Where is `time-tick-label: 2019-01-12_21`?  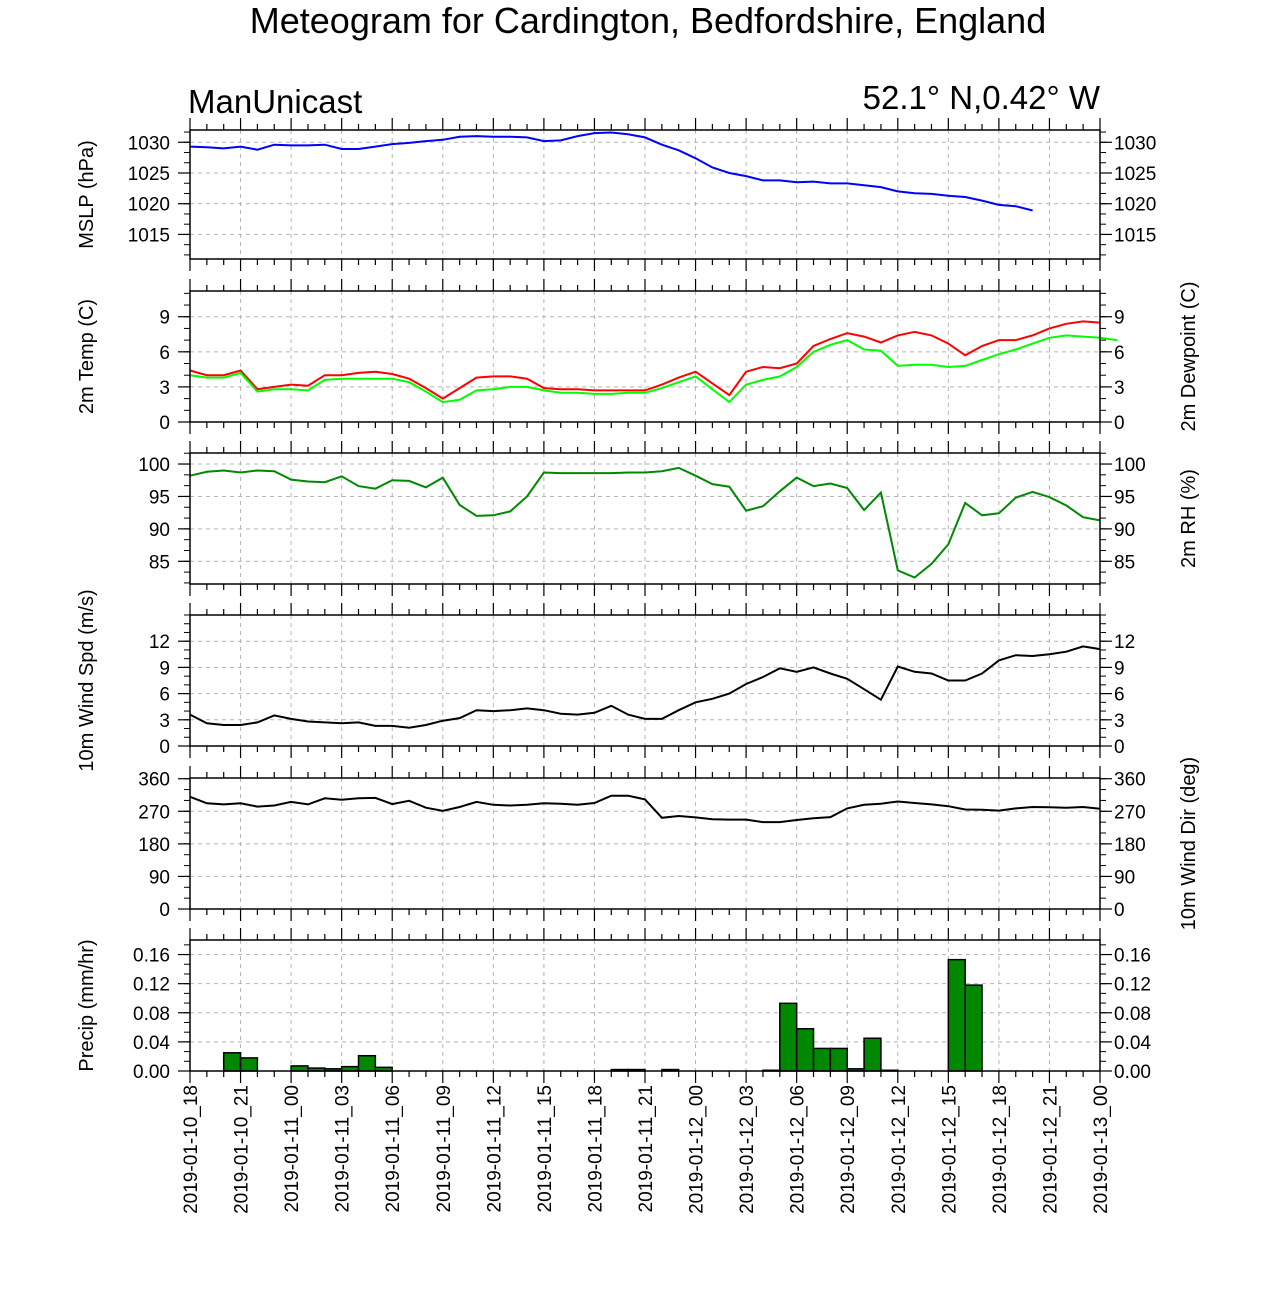
time-tick-label: 2019-01-12_21 is located at coordinates (1050, 1149).